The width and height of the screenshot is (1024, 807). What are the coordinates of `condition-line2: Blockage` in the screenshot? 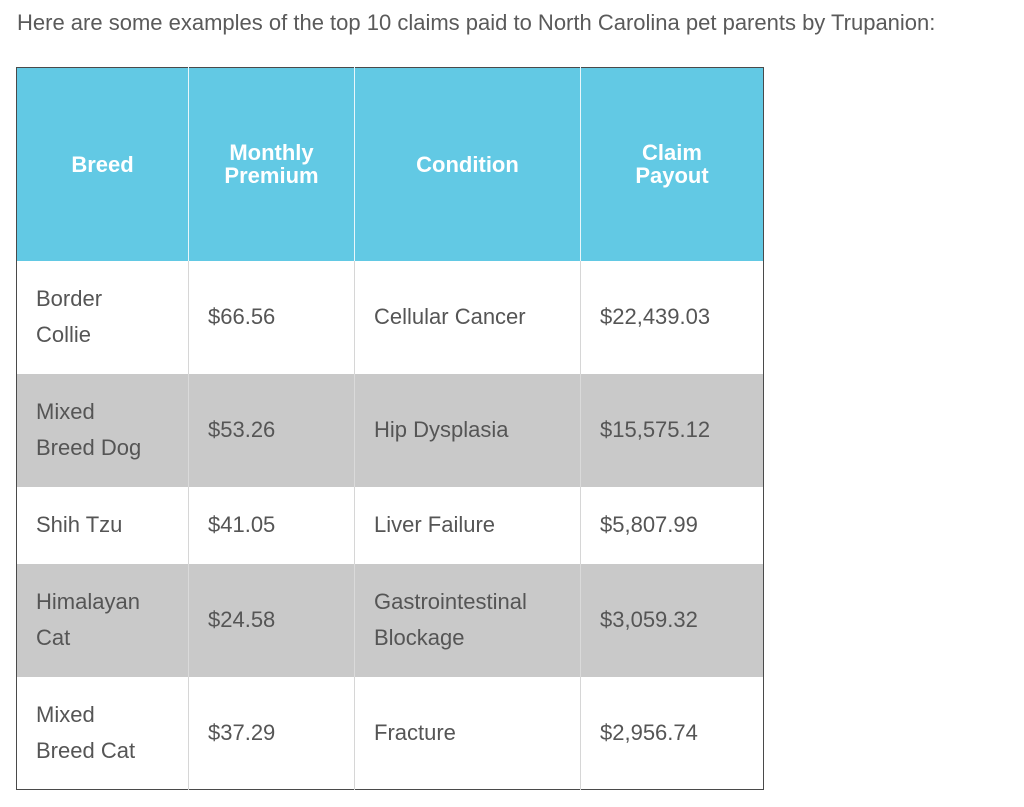 It's located at (419, 637).